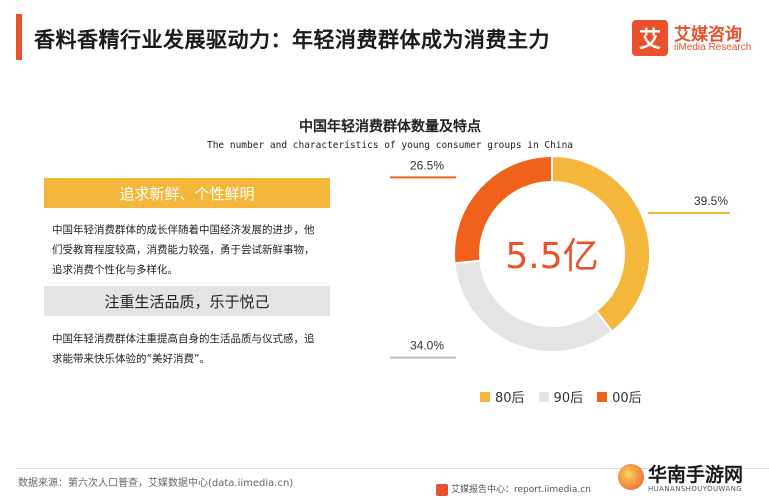 The height and width of the screenshot is (500, 769). Describe the element at coordinates (19, 37) in the screenshot. I see `title-accent-bar` at that location.